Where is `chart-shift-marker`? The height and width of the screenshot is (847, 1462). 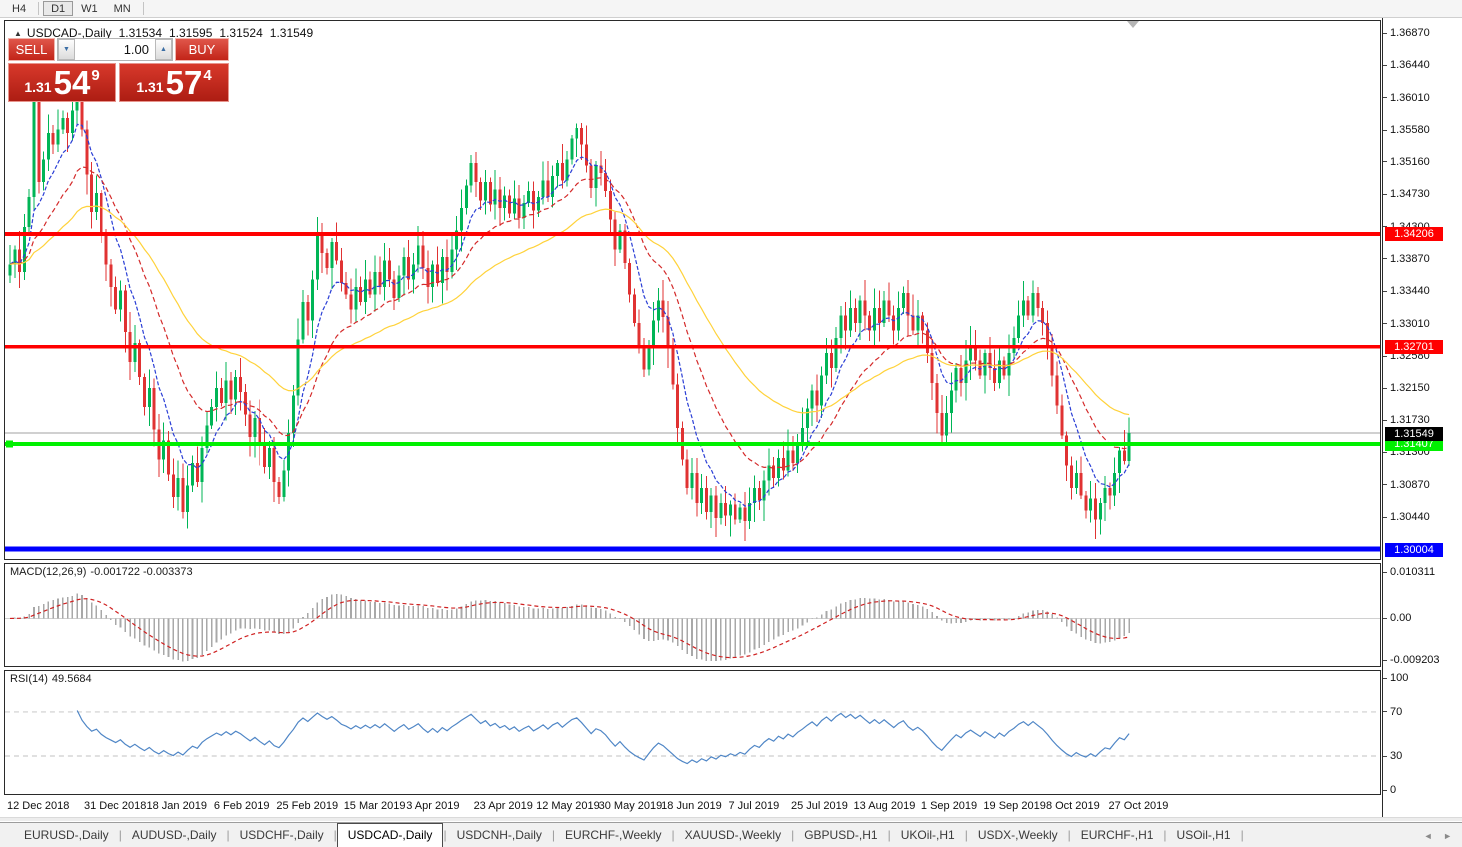
chart-shift-marker is located at coordinates (1133, 24).